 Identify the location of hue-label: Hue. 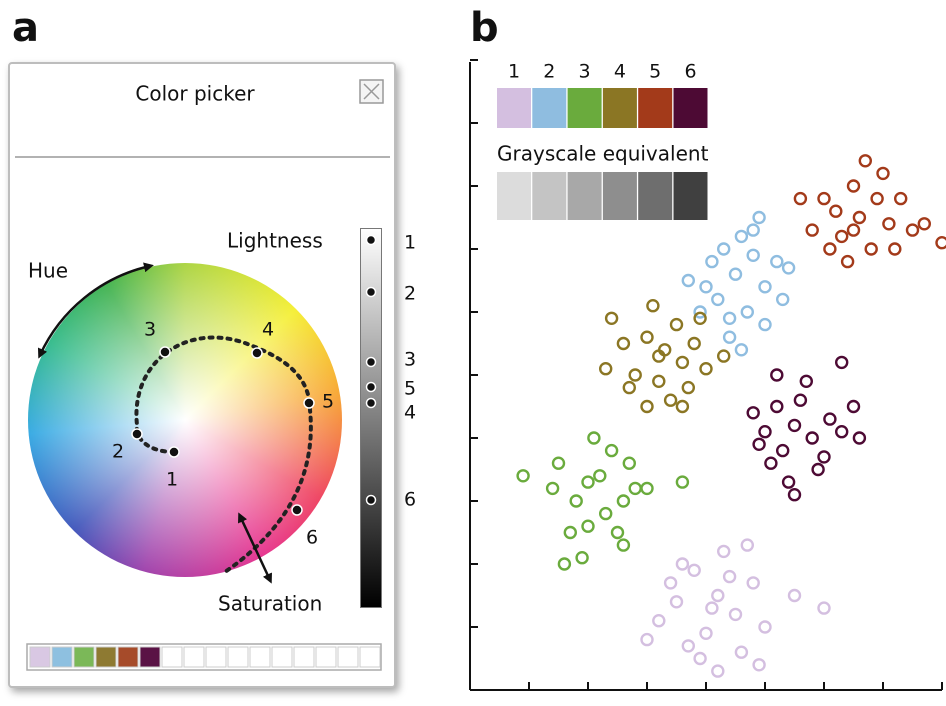
(48, 271).